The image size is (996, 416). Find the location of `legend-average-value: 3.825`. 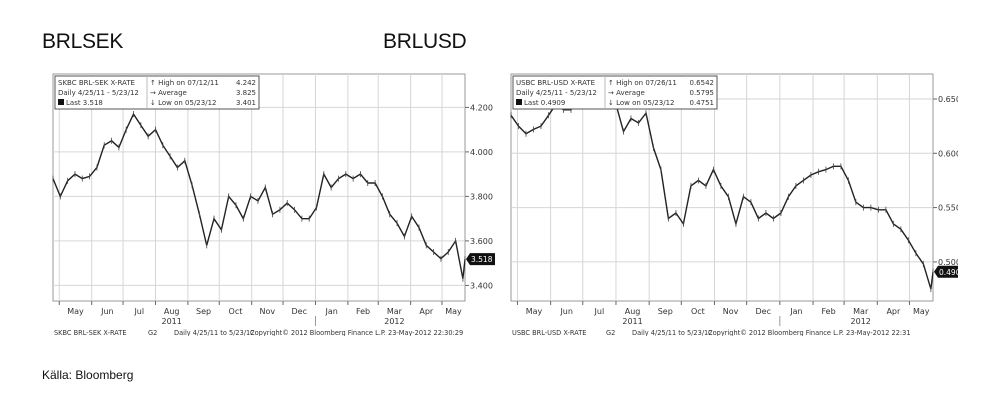

legend-average-value: 3.825 is located at coordinates (246, 93).